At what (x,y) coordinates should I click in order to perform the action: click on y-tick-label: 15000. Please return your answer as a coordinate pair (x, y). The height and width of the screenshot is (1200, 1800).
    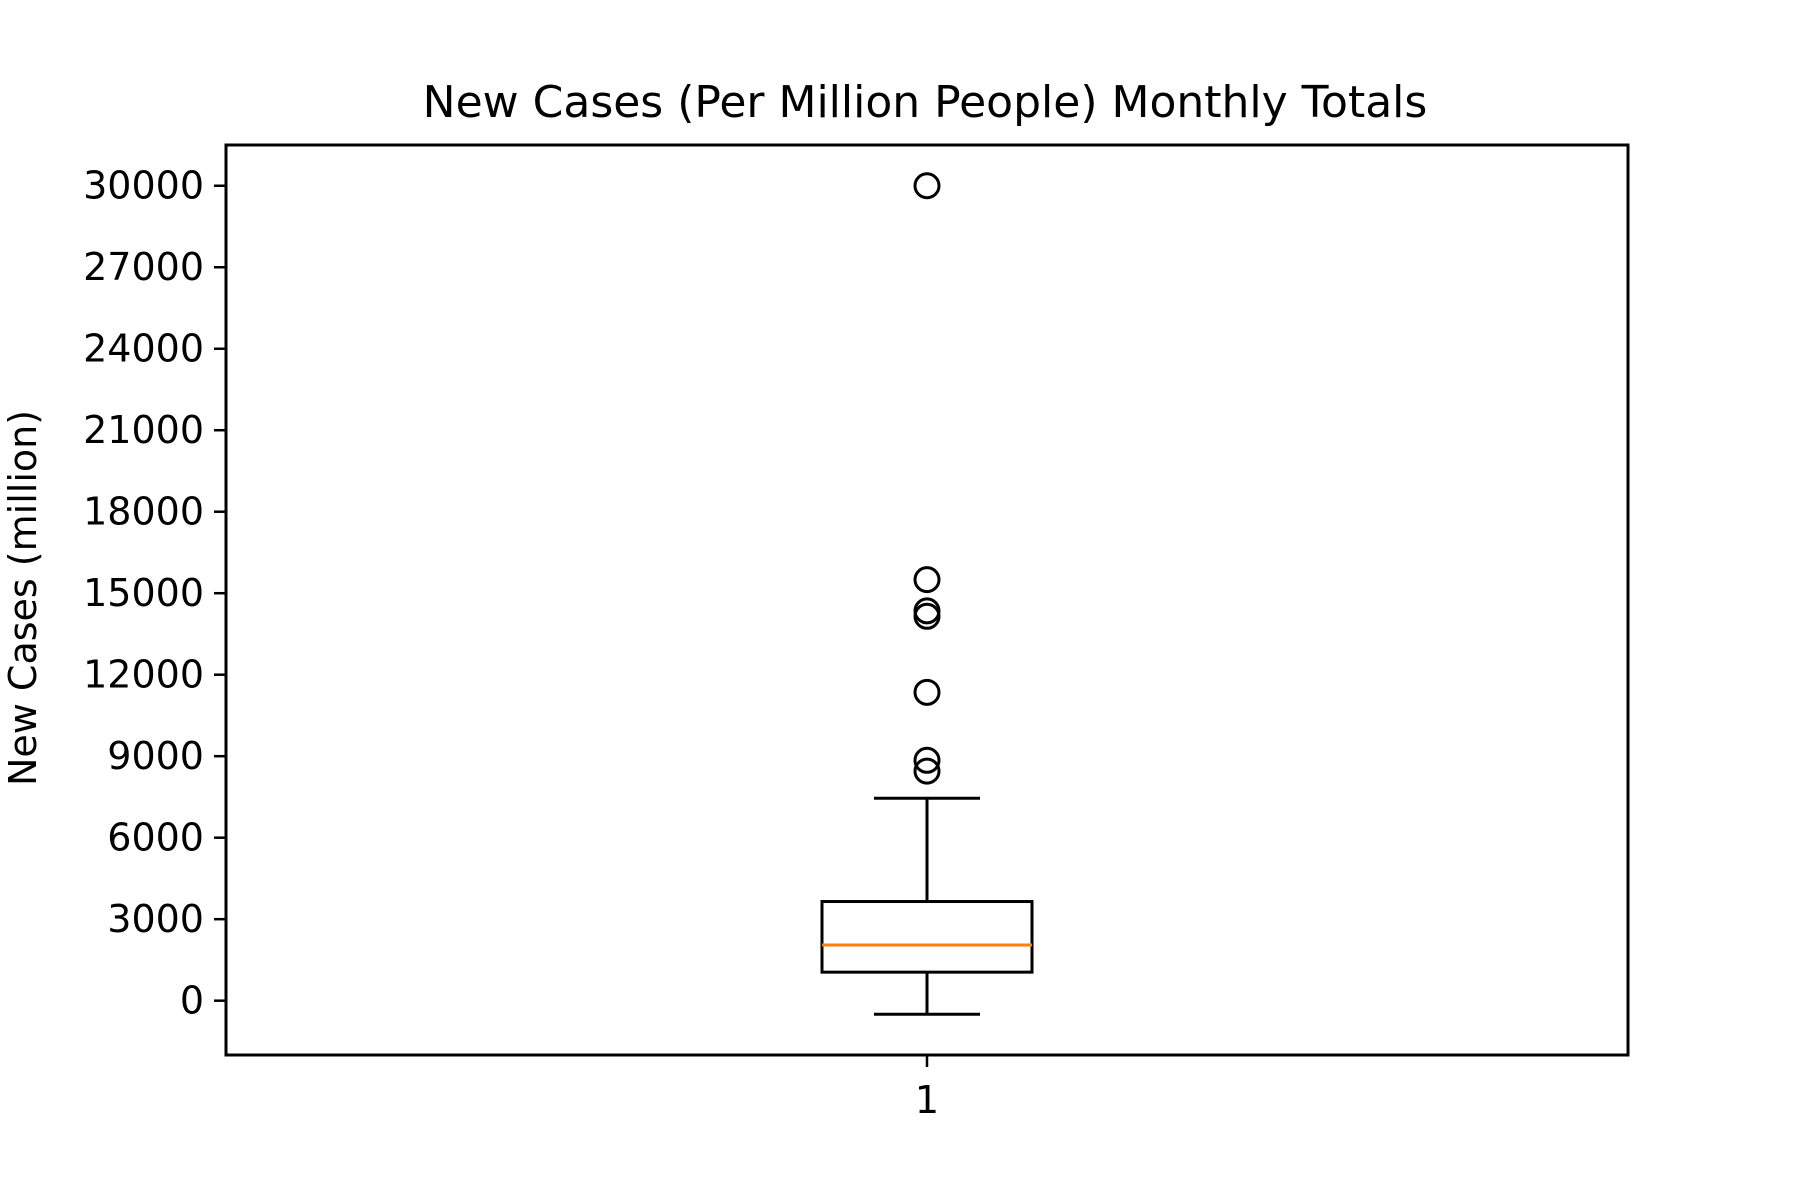
    Looking at the image, I should click on (143, 593).